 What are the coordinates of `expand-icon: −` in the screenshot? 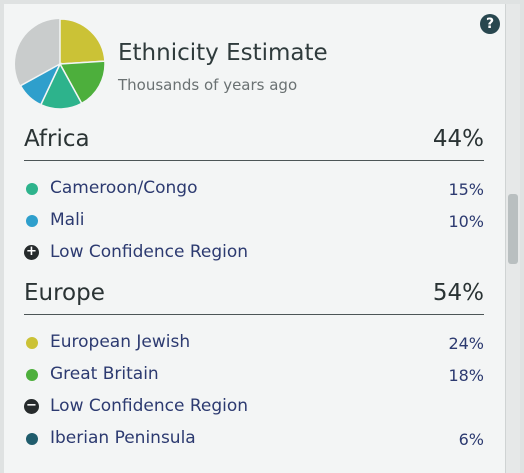 It's located at (31, 406).